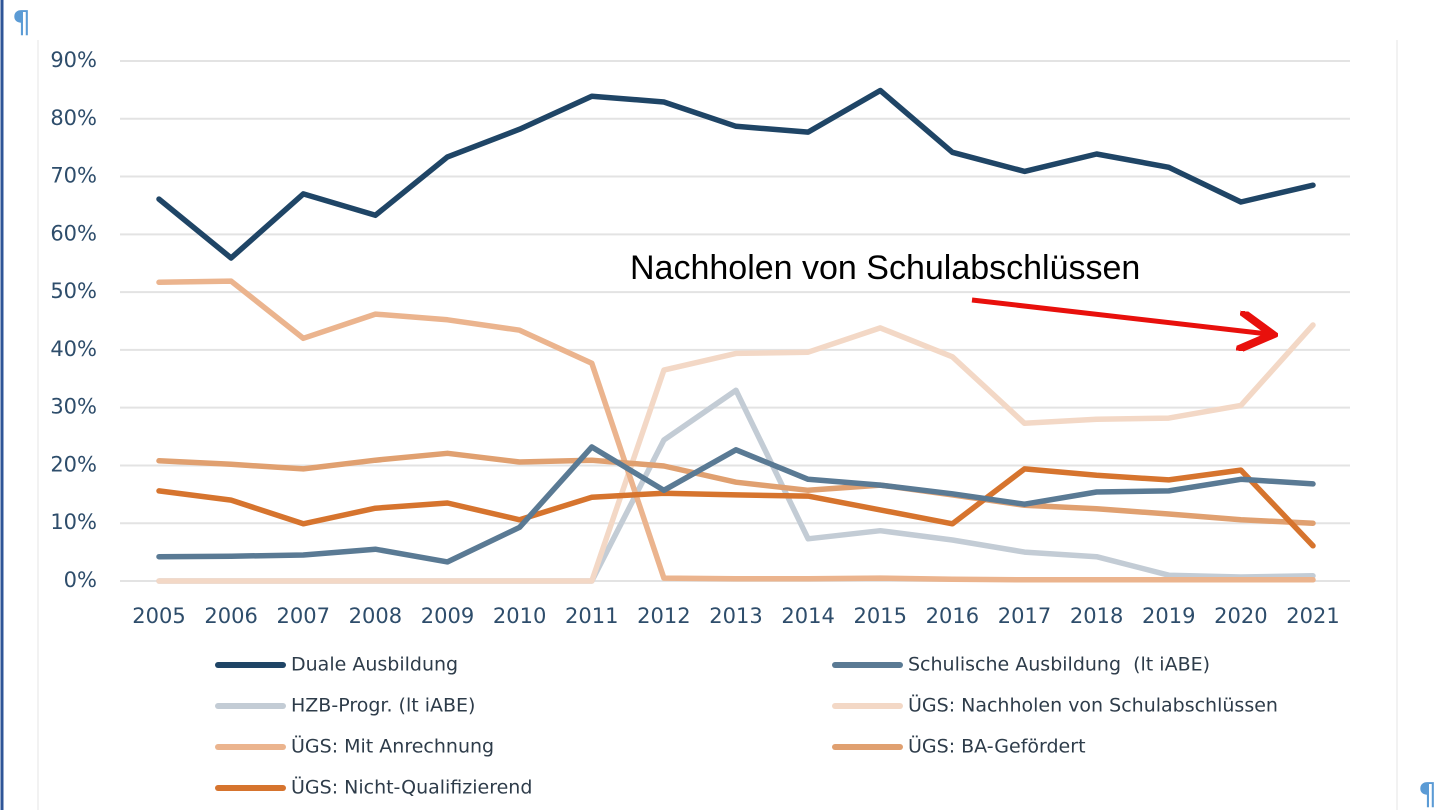  I want to click on legend-label: ÜGS: Mit Anrechnung, so click(392, 746).